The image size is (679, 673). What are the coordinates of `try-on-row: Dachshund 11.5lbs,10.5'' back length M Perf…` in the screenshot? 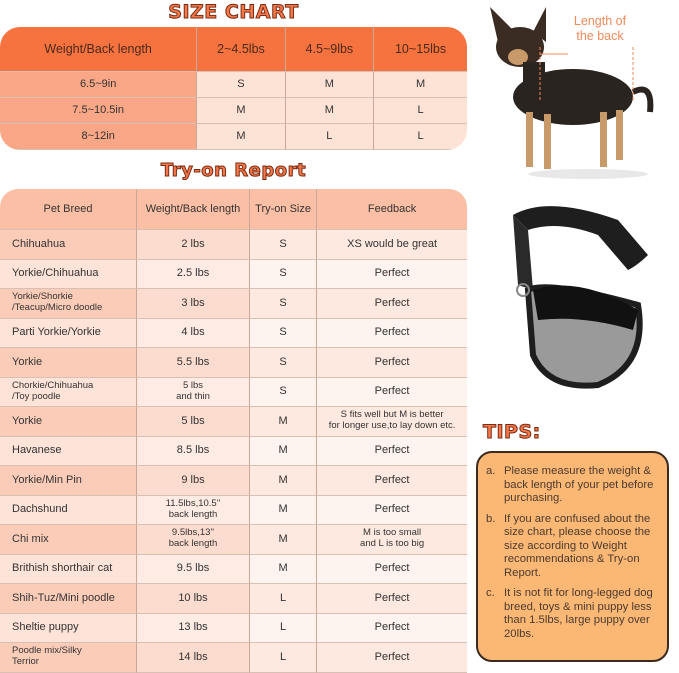 It's located at (233, 510).